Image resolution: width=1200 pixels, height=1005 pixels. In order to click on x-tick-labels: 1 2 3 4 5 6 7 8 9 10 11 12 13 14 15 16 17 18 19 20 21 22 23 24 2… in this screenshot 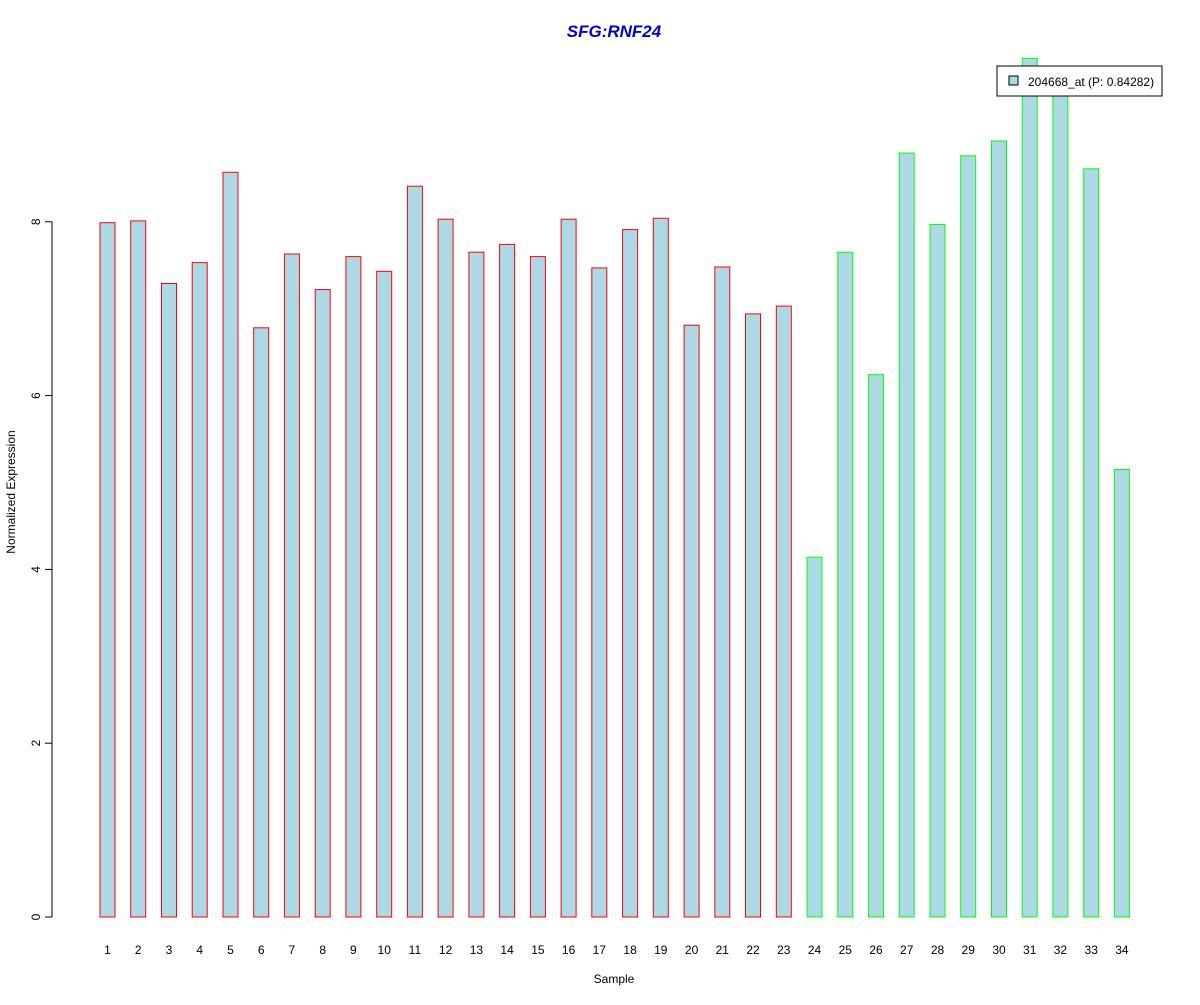, I will do `click(616, 950)`.